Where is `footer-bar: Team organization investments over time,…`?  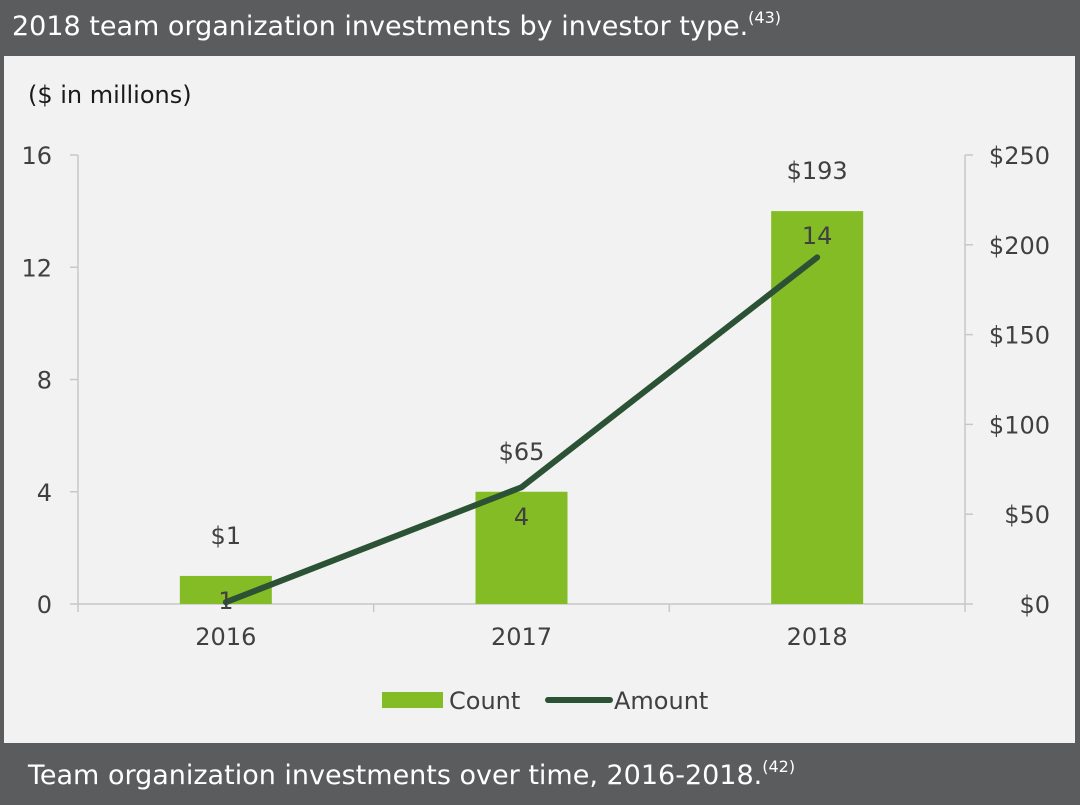 footer-bar: Team organization investments over time,… is located at coordinates (540, 774).